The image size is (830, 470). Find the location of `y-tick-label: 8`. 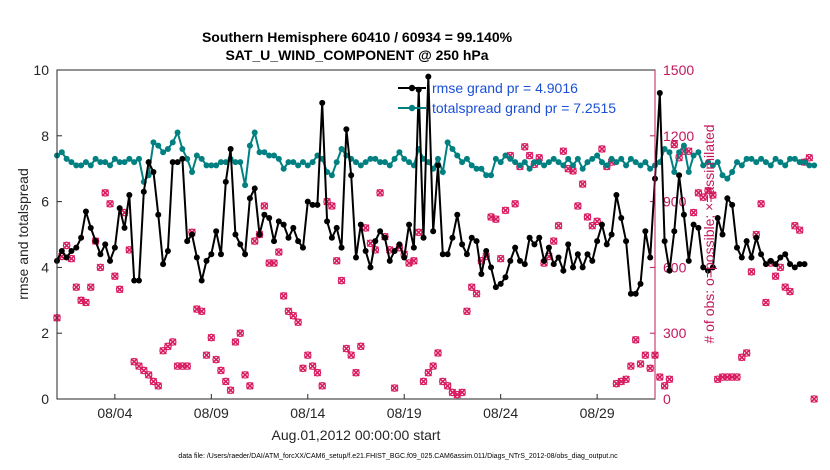

y-tick-label: 8 is located at coordinates (45, 136).